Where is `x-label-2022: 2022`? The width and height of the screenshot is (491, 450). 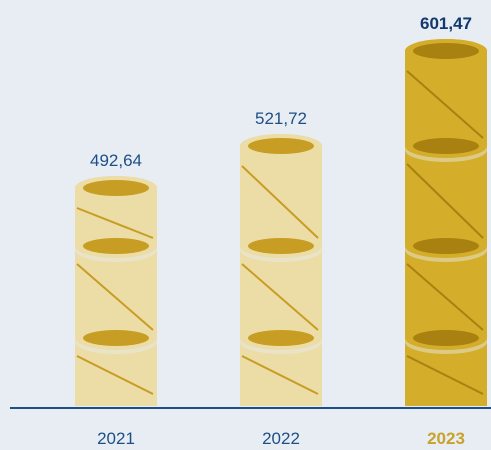 x-label-2022: 2022 is located at coordinates (281, 438).